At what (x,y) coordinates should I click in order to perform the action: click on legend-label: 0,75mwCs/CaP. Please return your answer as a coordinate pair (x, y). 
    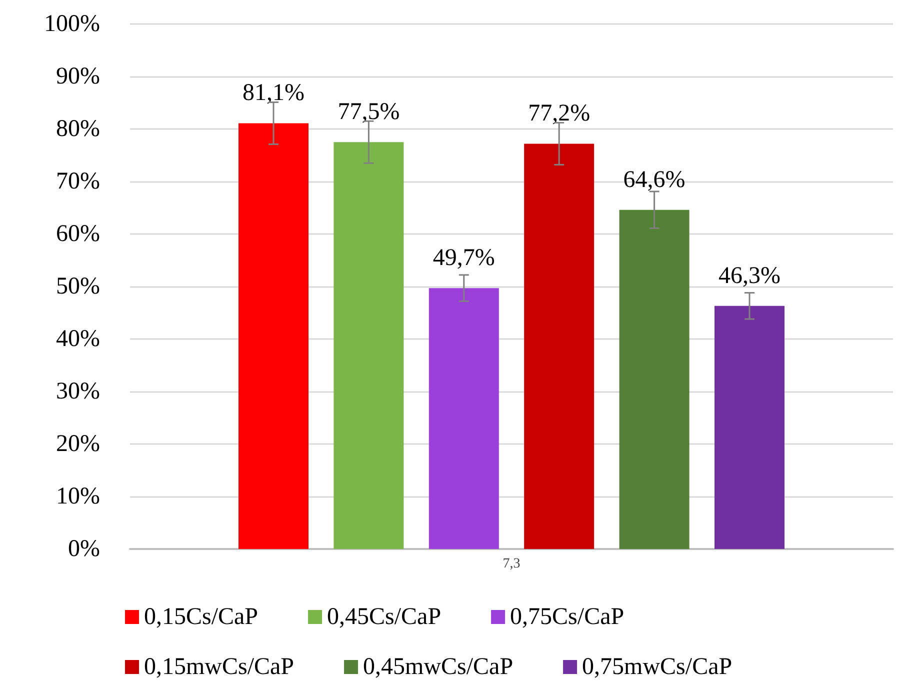
    Looking at the image, I should click on (657, 667).